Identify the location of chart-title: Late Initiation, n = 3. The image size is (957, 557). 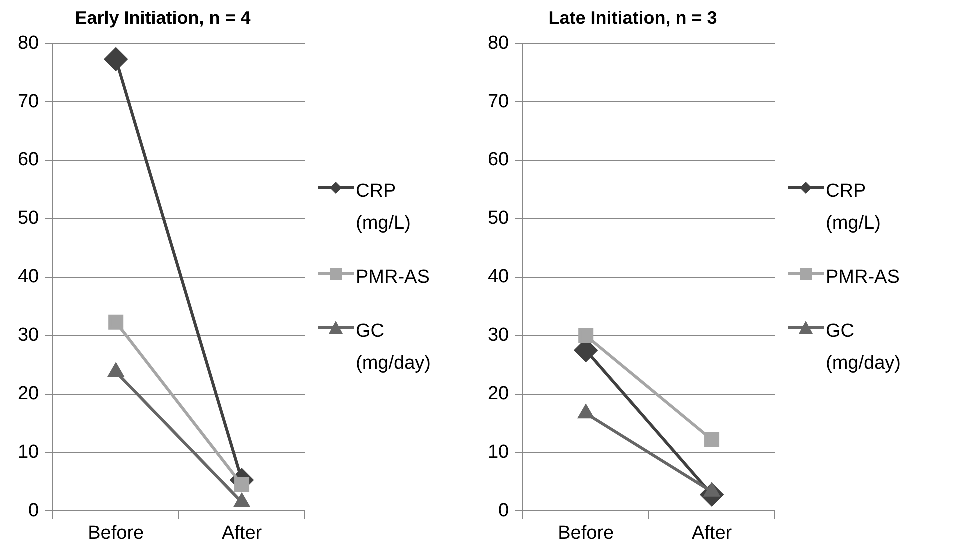
(633, 18).